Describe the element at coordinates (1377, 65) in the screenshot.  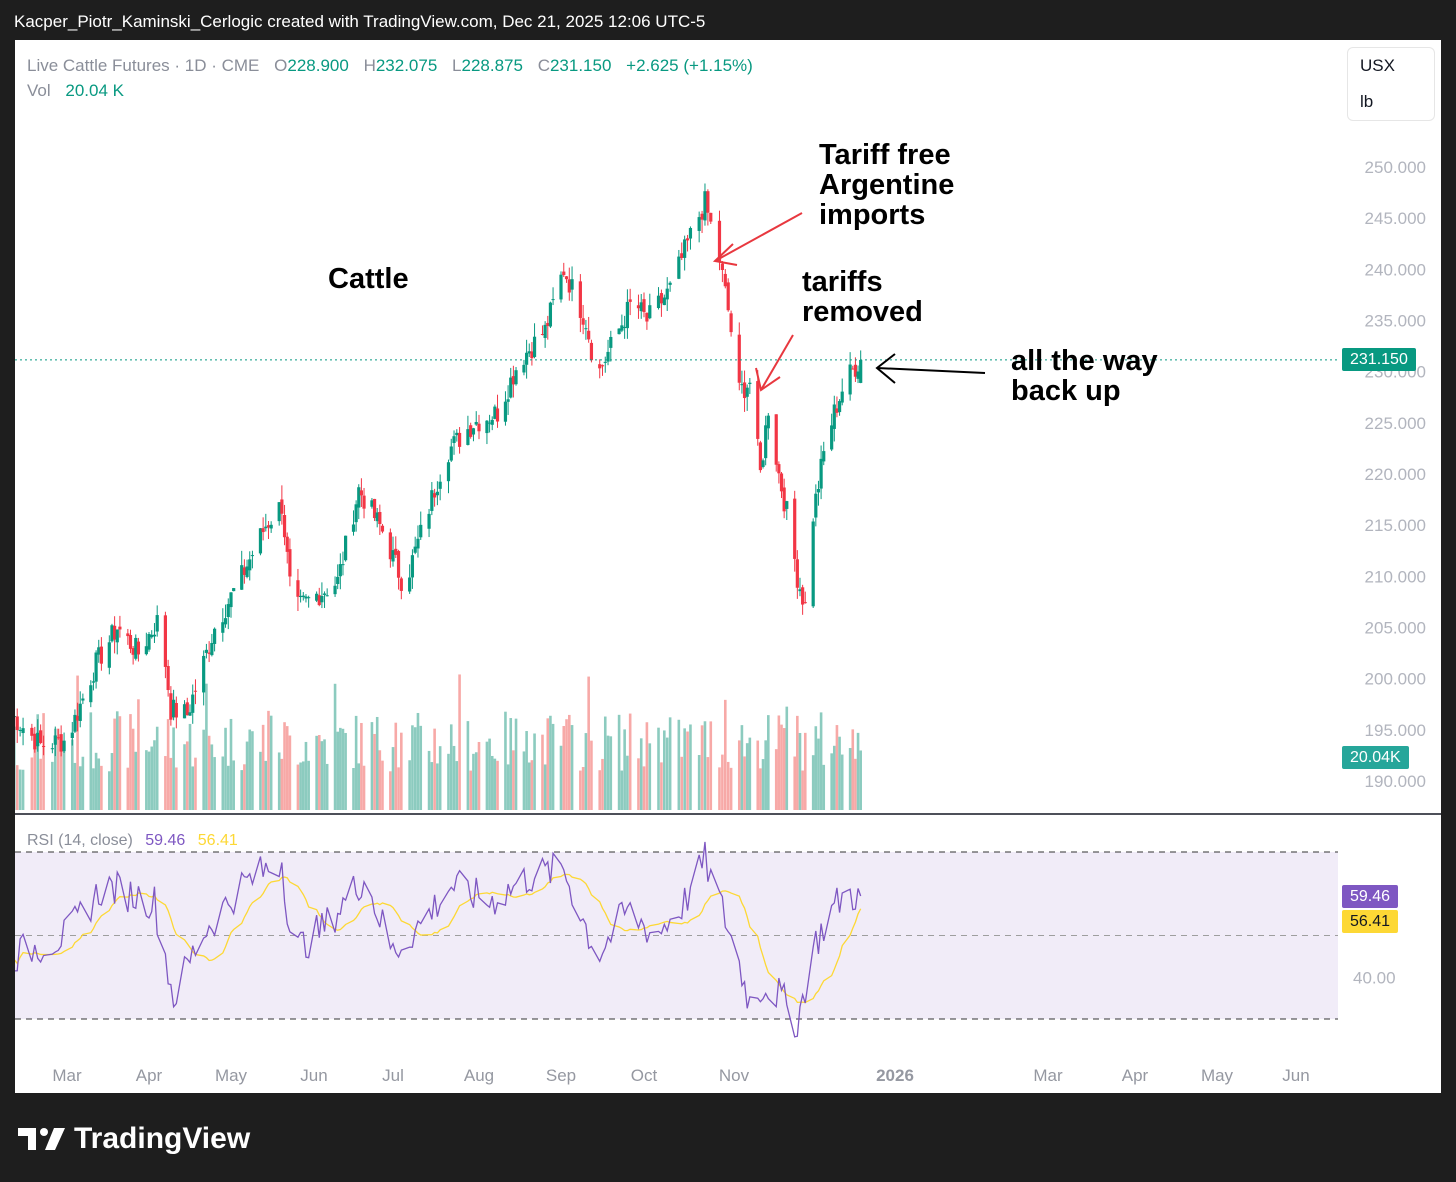
I see `currency-label: USX` at that location.